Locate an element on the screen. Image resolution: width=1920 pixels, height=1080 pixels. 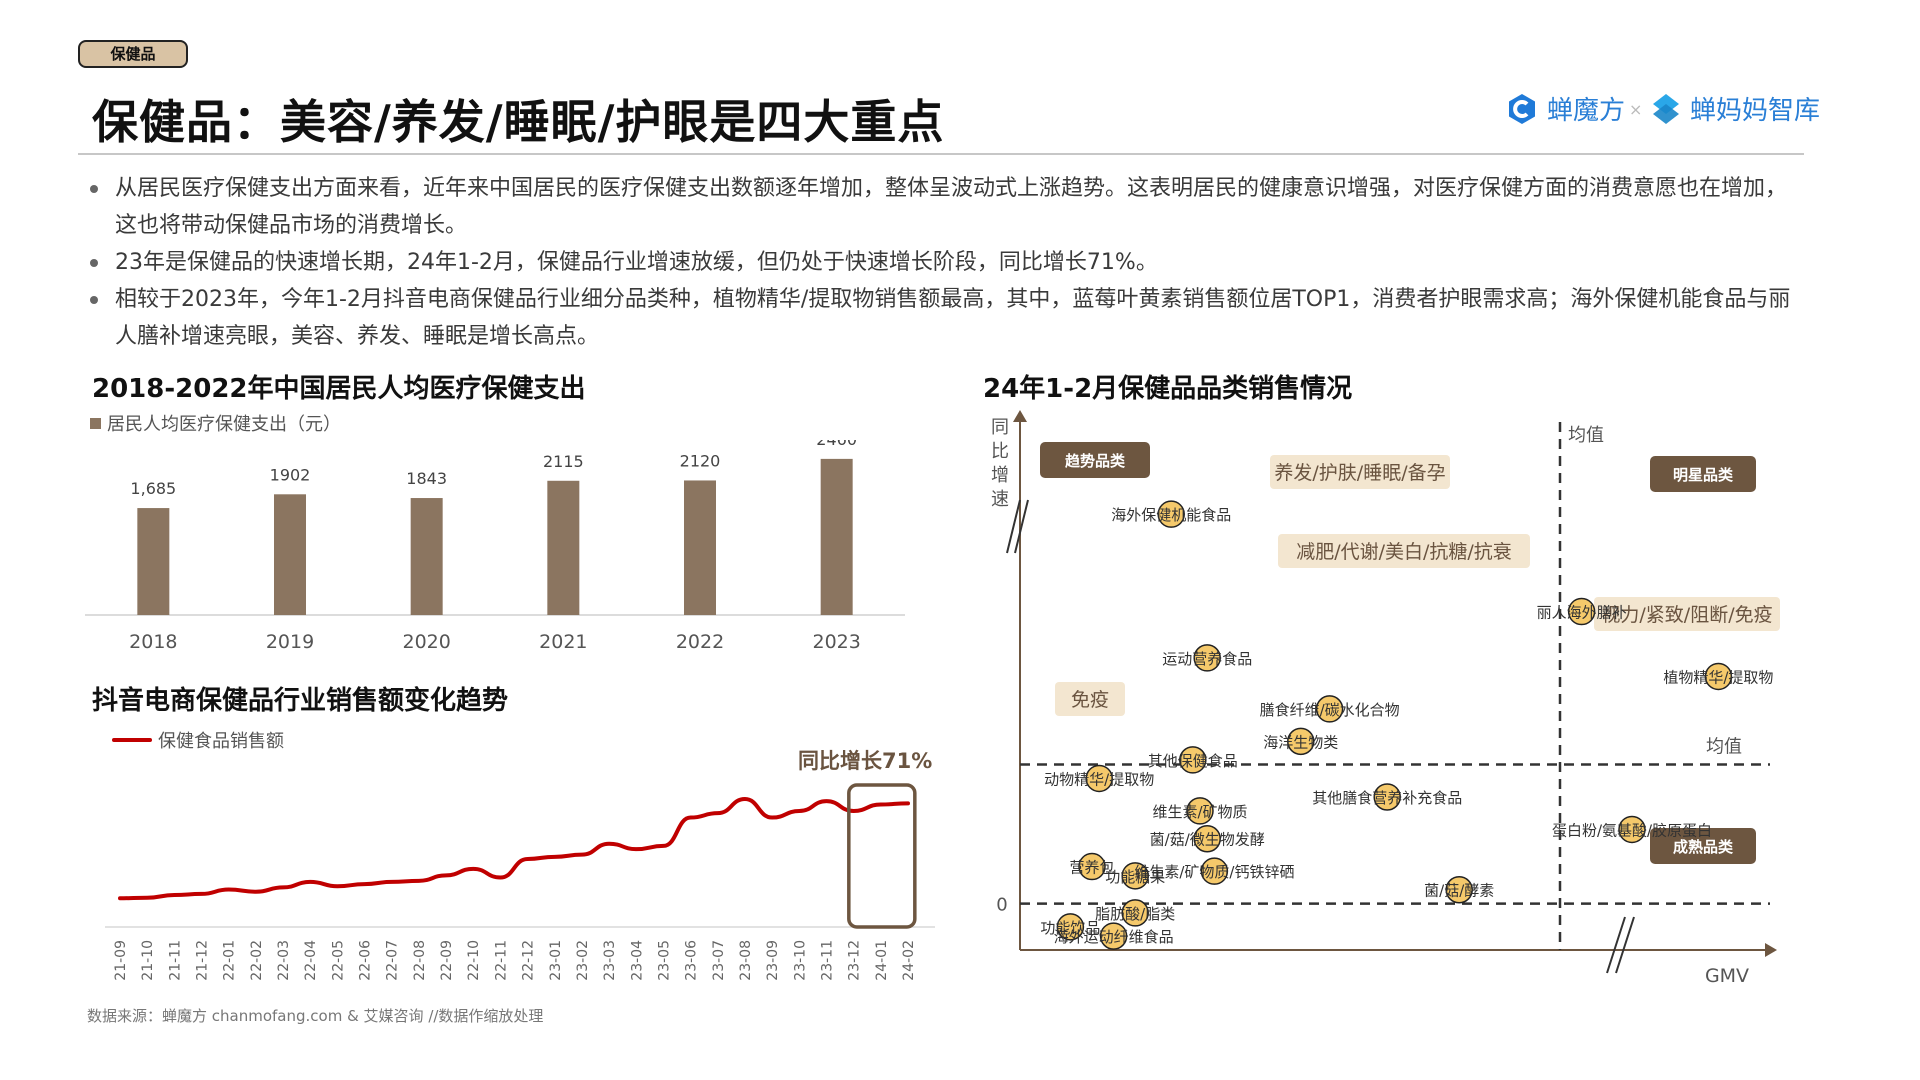
y-axis-label-char: 比 is located at coordinates (1000, 451).